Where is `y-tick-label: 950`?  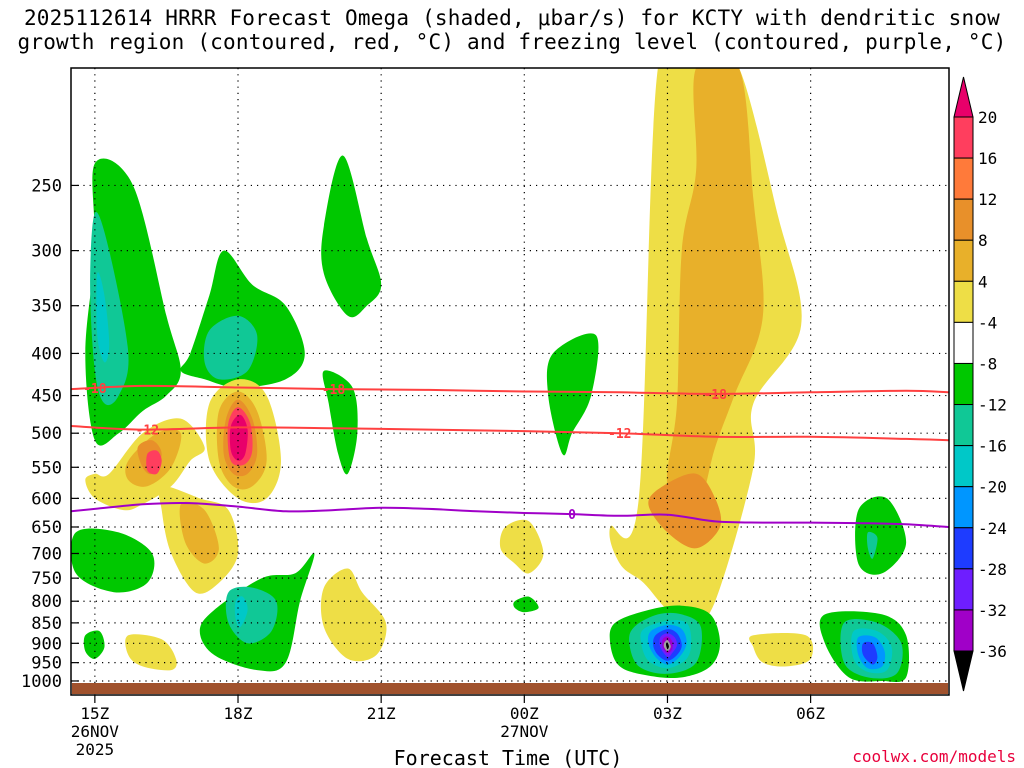
y-tick-label: 950 is located at coordinates (46, 664).